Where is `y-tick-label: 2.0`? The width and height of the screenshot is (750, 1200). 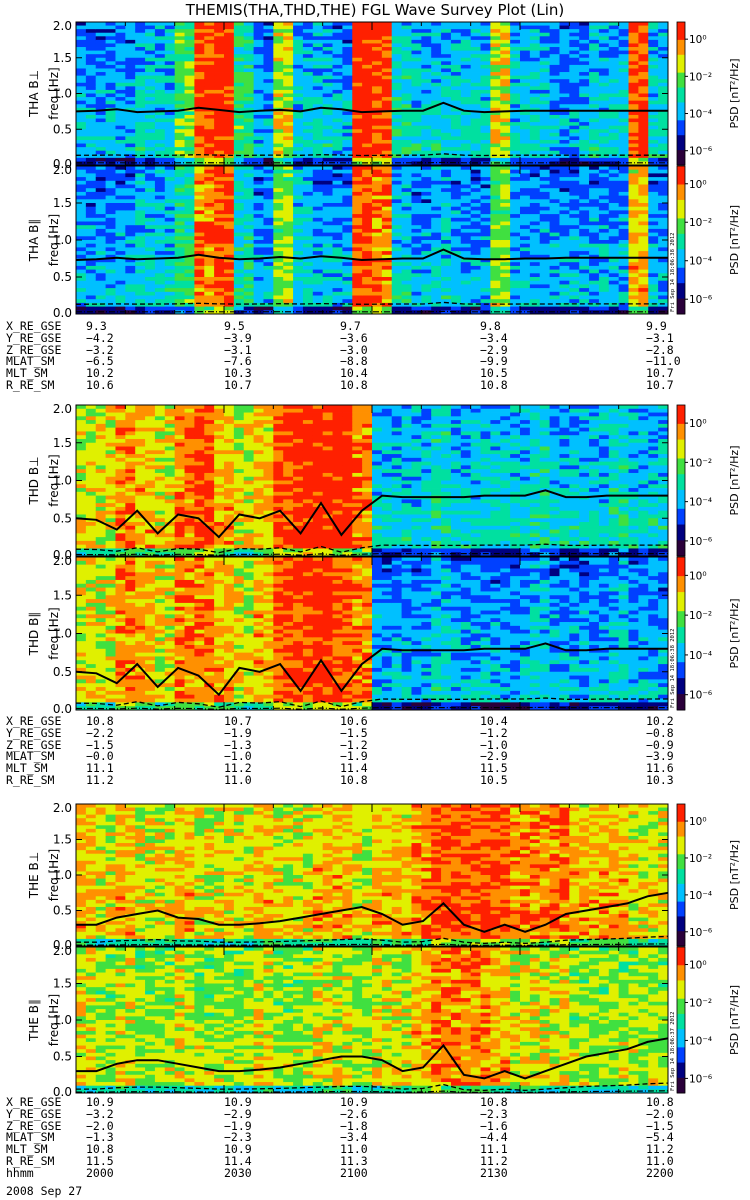
y-tick-label: 2.0 is located at coordinates (62, 26).